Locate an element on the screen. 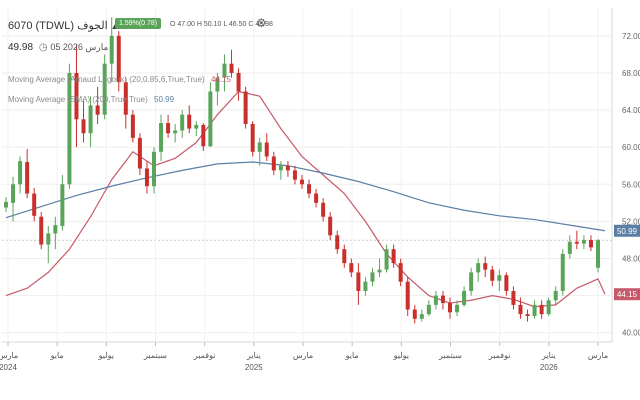 This screenshot has height=400, width=640. alma-tag-text: 44.15 is located at coordinates (627, 294).